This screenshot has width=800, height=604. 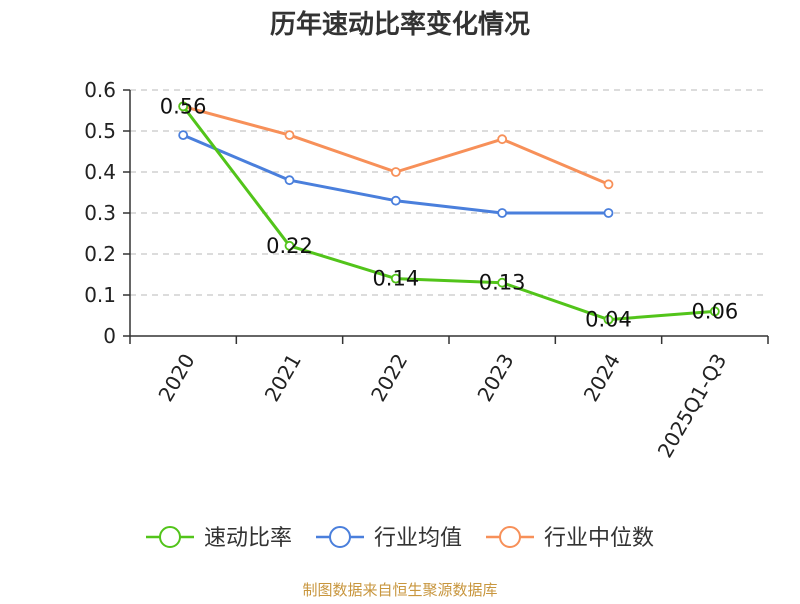 I want to click on legend-label: 行业均值, so click(x=418, y=538).